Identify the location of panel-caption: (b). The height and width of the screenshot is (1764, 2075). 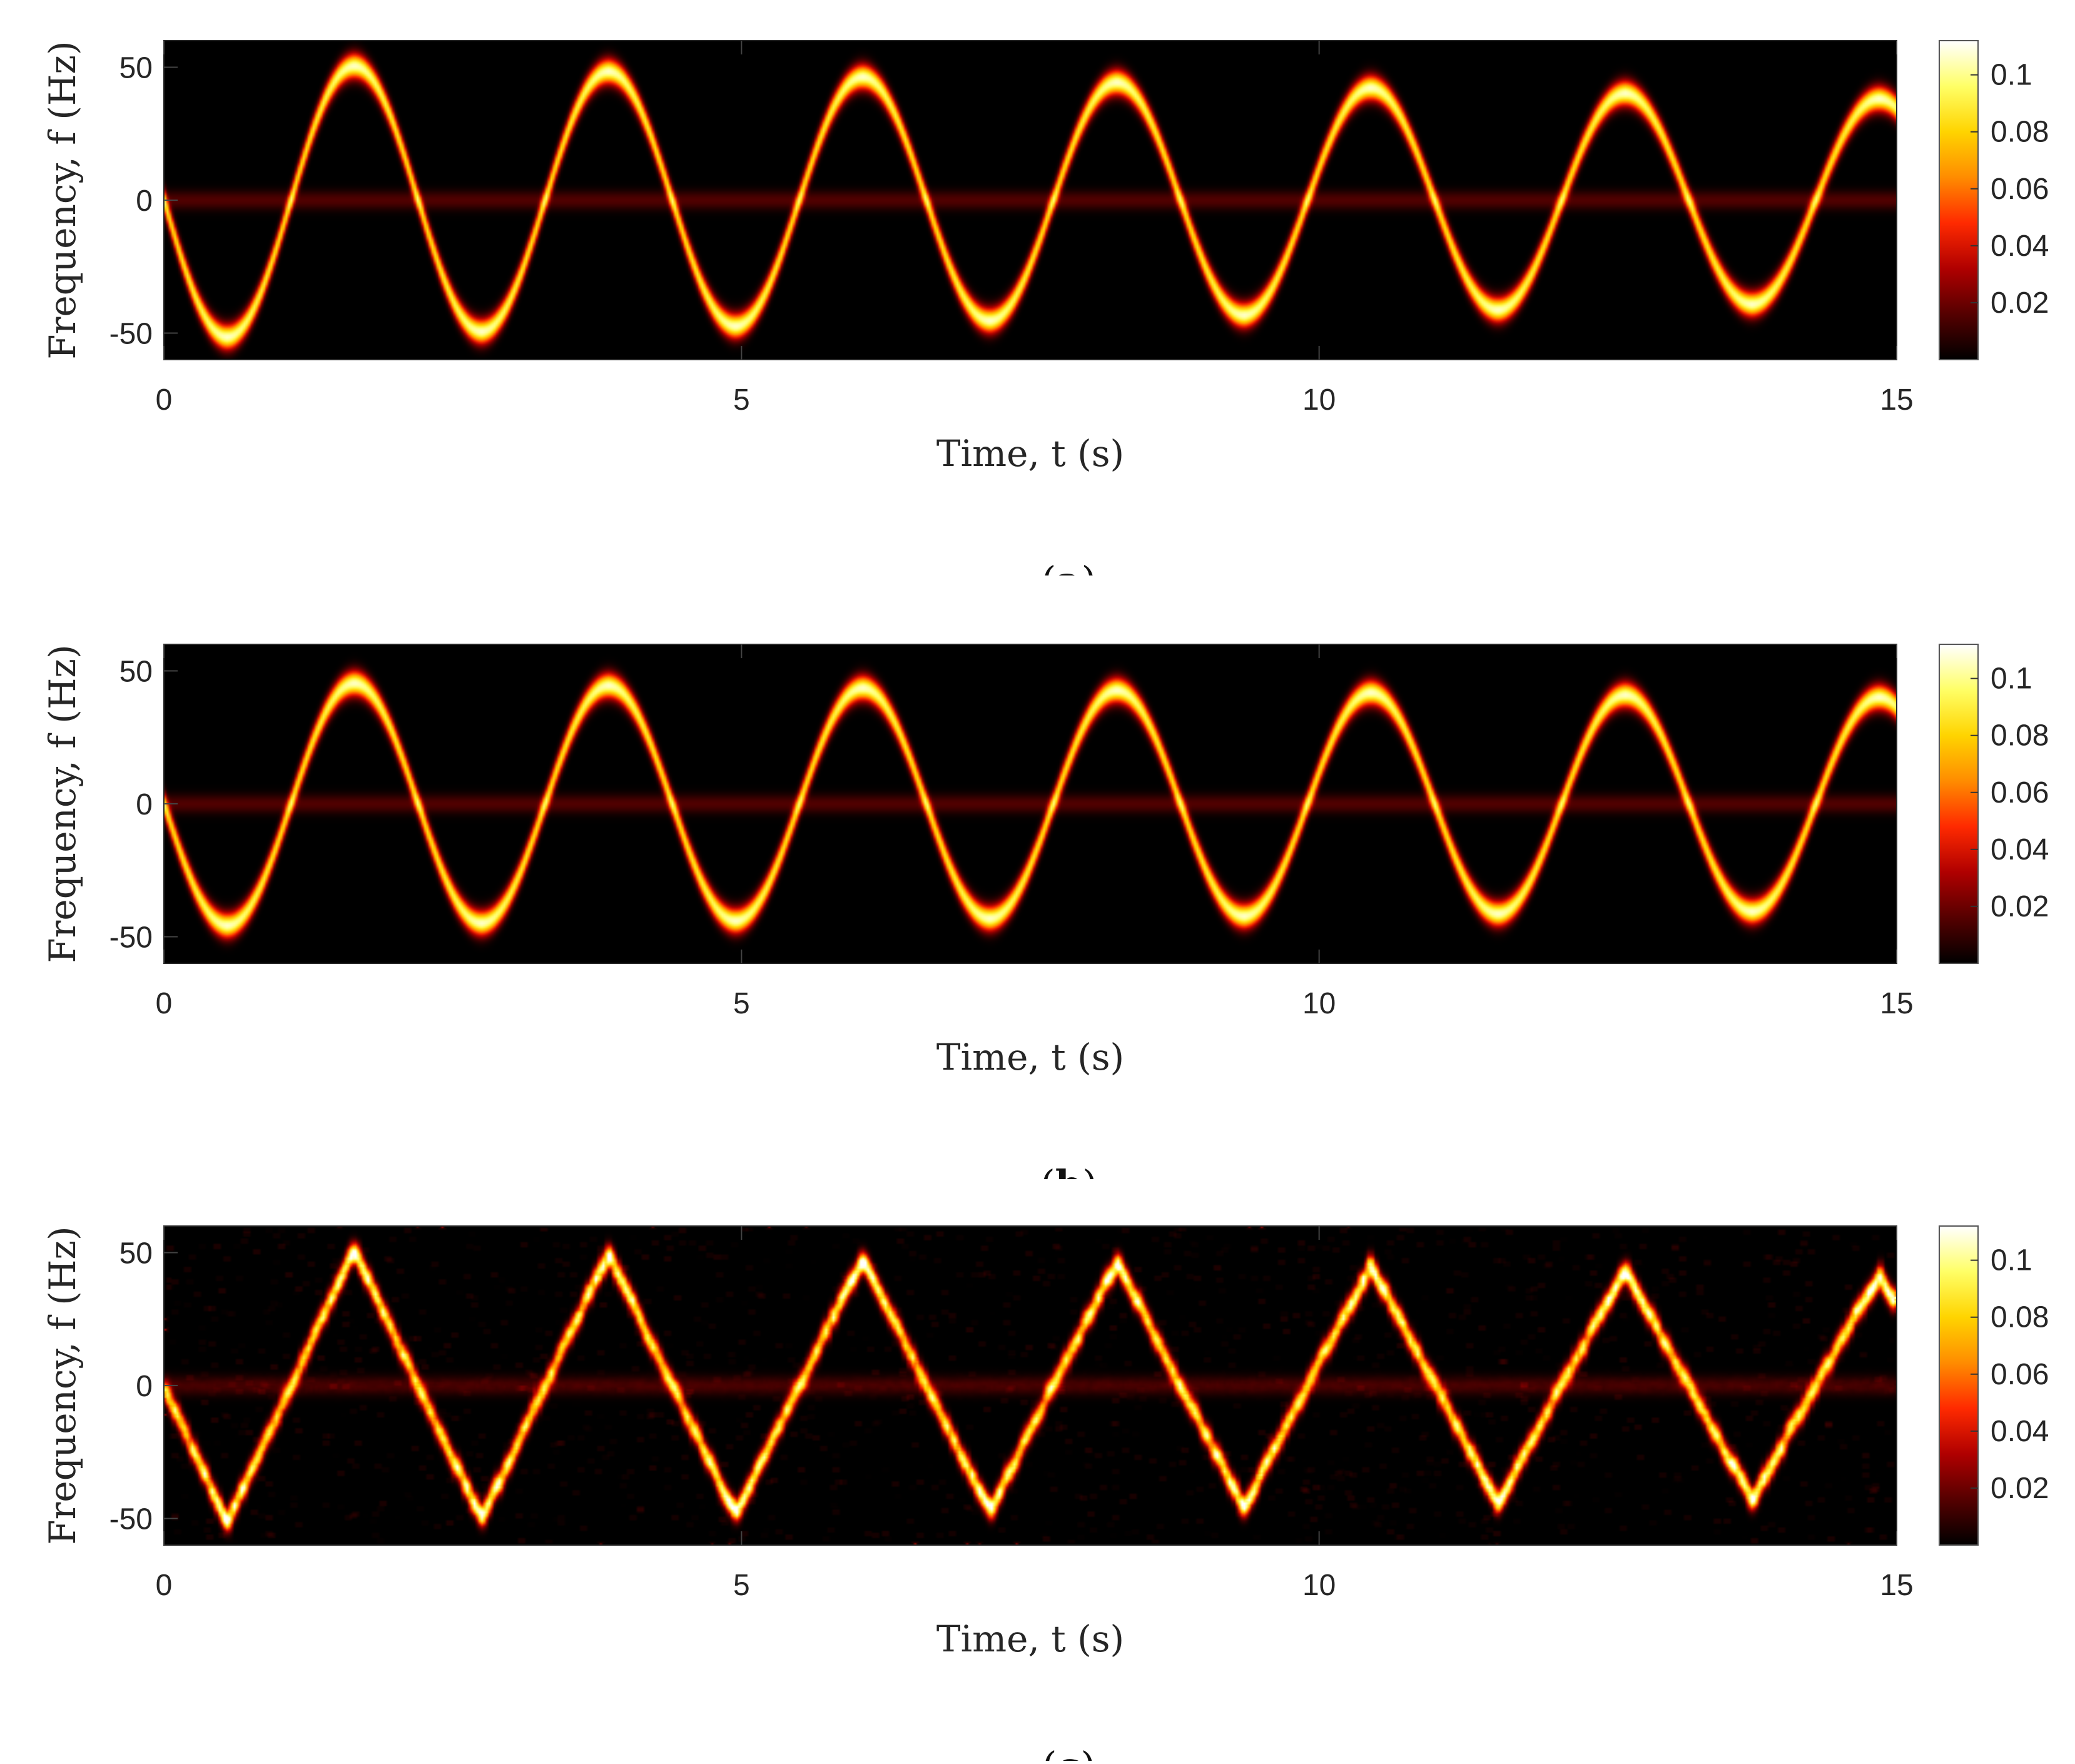
(1069, 1170).